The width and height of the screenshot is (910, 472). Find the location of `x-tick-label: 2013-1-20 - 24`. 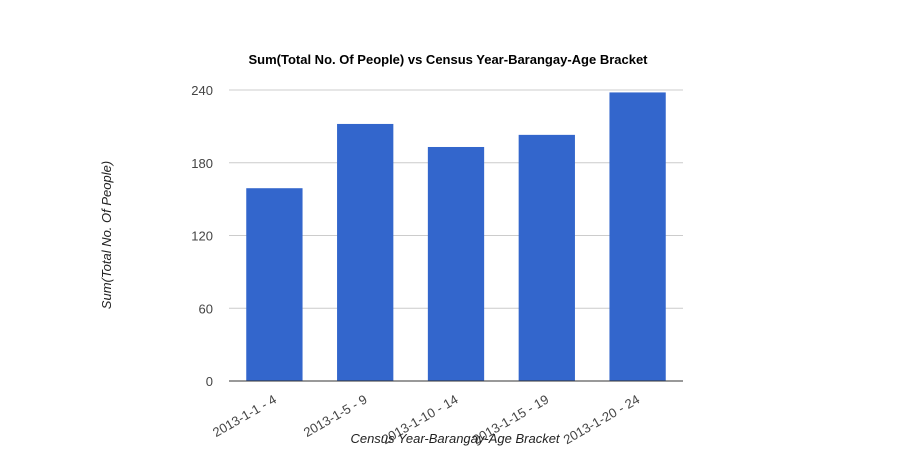

x-tick-label: 2013-1-20 - 24 is located at coordinates (601, 420).